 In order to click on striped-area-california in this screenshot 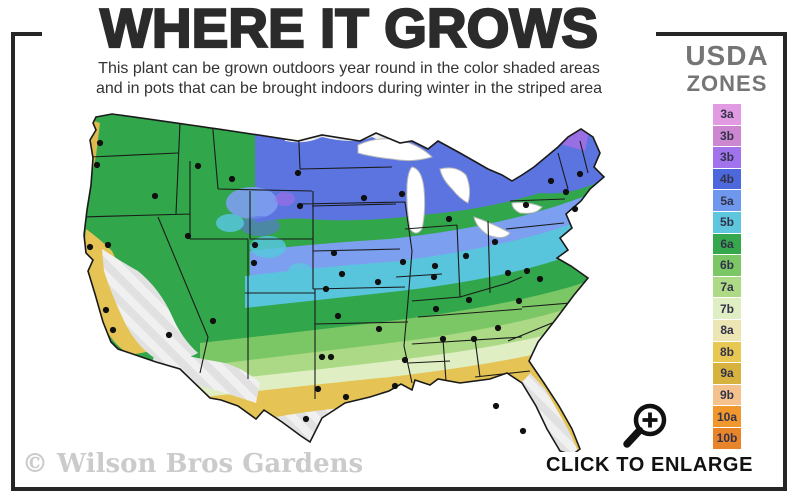, I will do `click(150, 305)`.